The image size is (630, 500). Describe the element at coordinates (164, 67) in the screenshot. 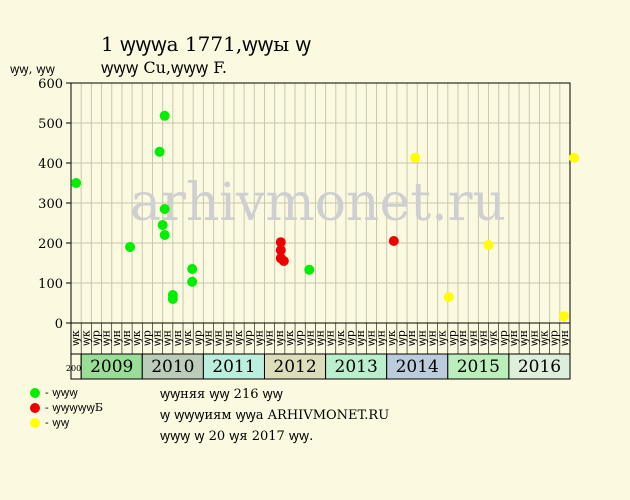

I see `chart-subtitle: ꝡꝡꝡ Cu,ꝡꝡꝡ F.` at that location.